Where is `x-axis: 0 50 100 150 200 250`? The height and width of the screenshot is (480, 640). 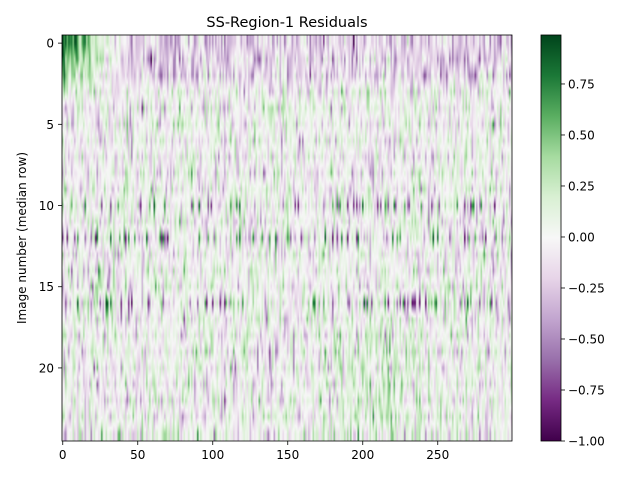
x-axis: 0 50 100 150 200 250 is located at coordinates (254, 451).